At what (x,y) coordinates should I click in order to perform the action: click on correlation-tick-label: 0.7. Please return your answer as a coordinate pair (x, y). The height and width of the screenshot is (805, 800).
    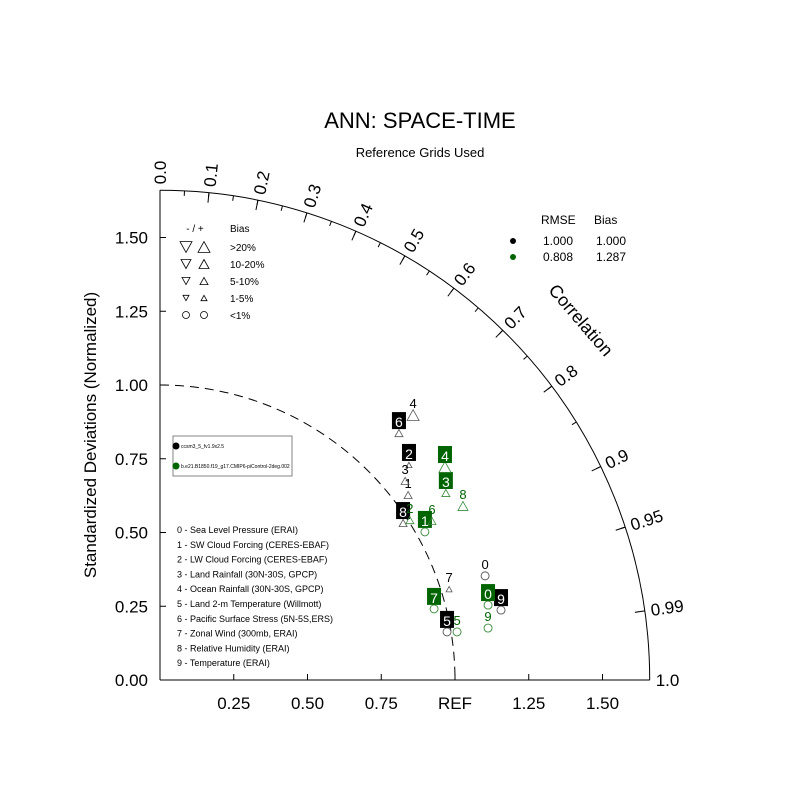
    Looking at the image, I should click on (516, 318).